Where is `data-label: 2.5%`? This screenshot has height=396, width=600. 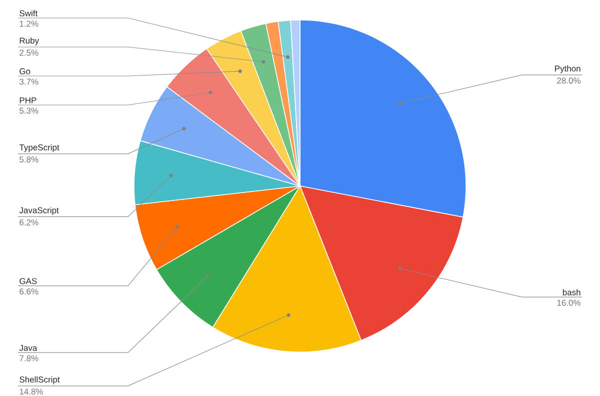 data-label: 2.5% is located at coordinates (29, 53).